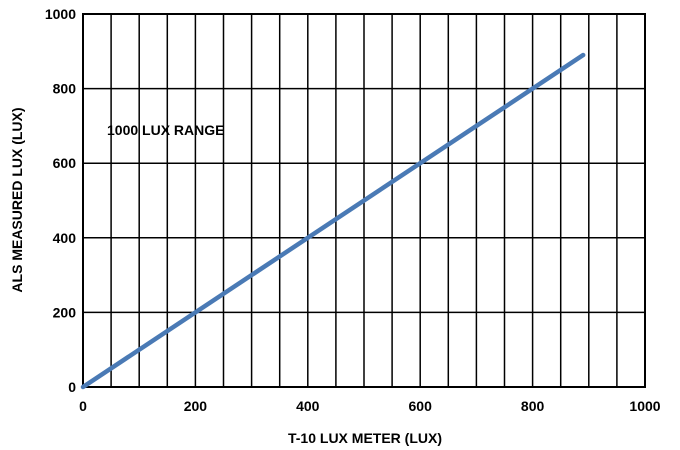 Image resolution: width=680 pixels, height=450 pixels. I want to click on y-tick-label: 400, so click(65, 238).